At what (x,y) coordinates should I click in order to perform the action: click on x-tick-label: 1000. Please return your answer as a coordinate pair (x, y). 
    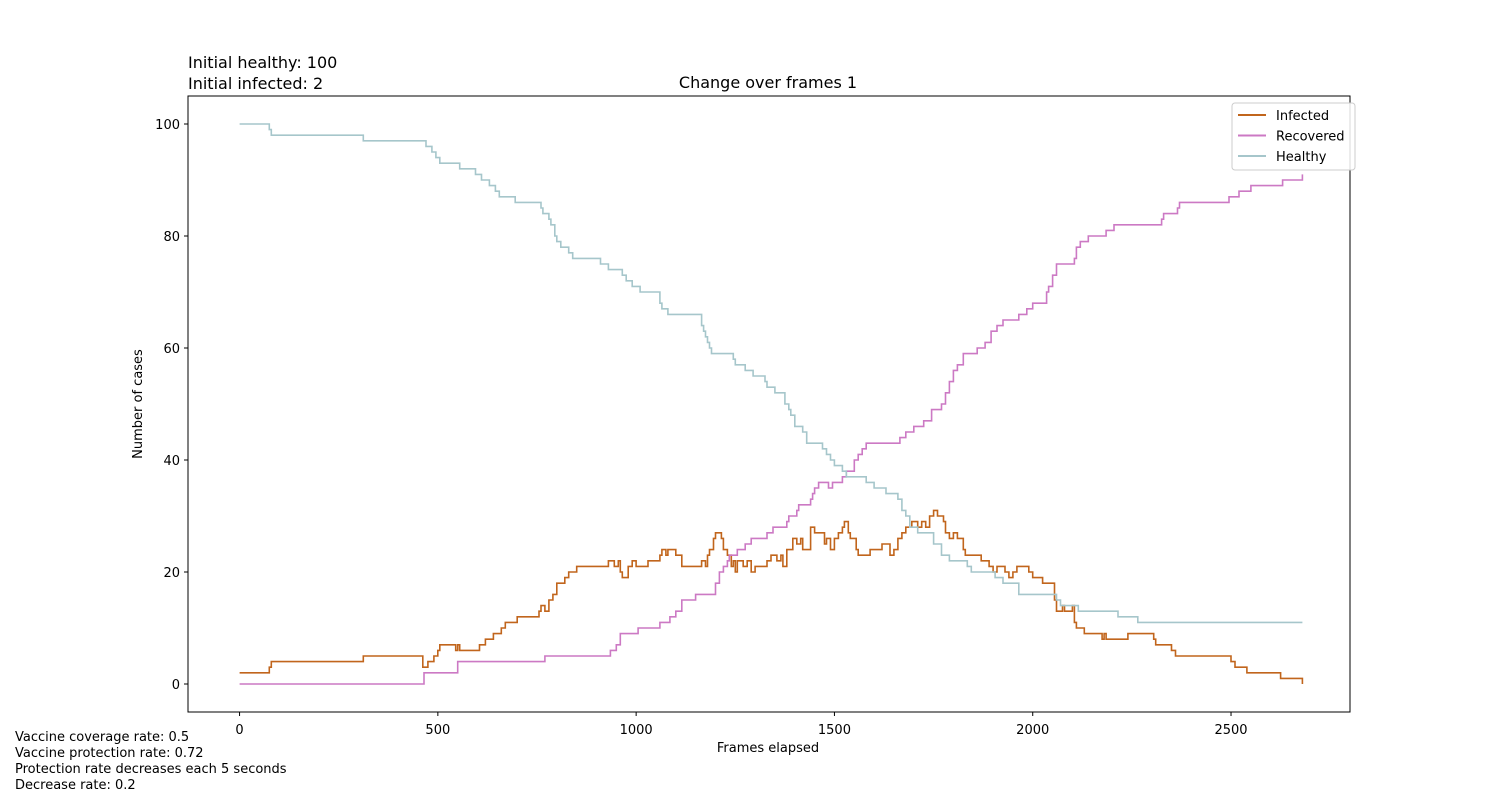
    Looking at the image, I should click on (636, 730).